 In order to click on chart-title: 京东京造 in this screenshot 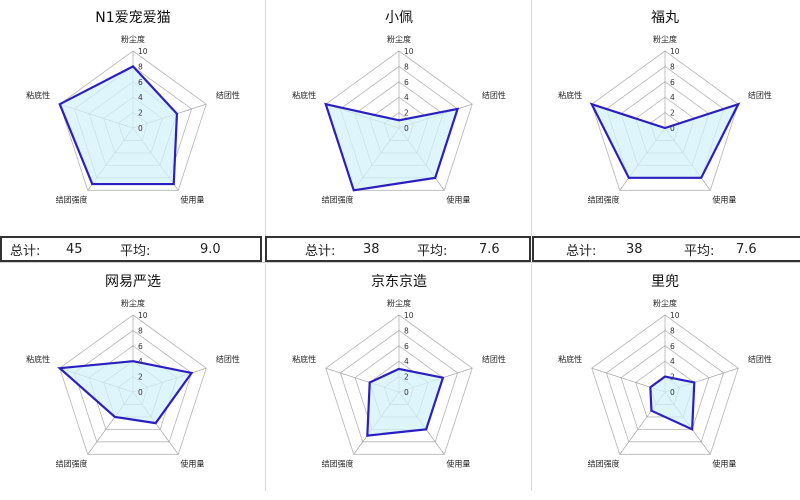, I will do `click(399, 282)`.